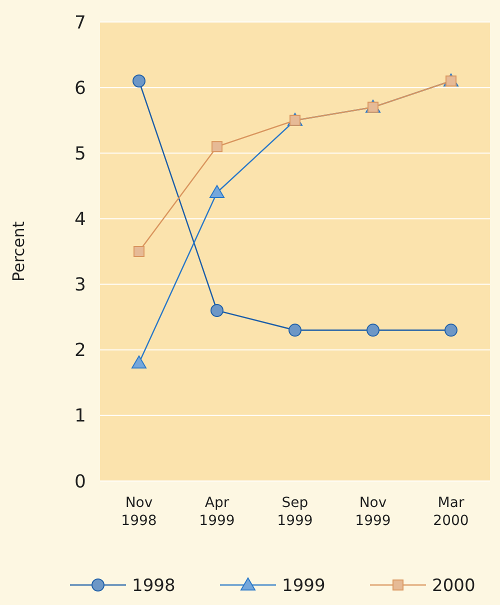  What do you see at coordinates (80, 481) in the screenshot?
I see `y-tick-label: 0` at bounding box center [80, 481].